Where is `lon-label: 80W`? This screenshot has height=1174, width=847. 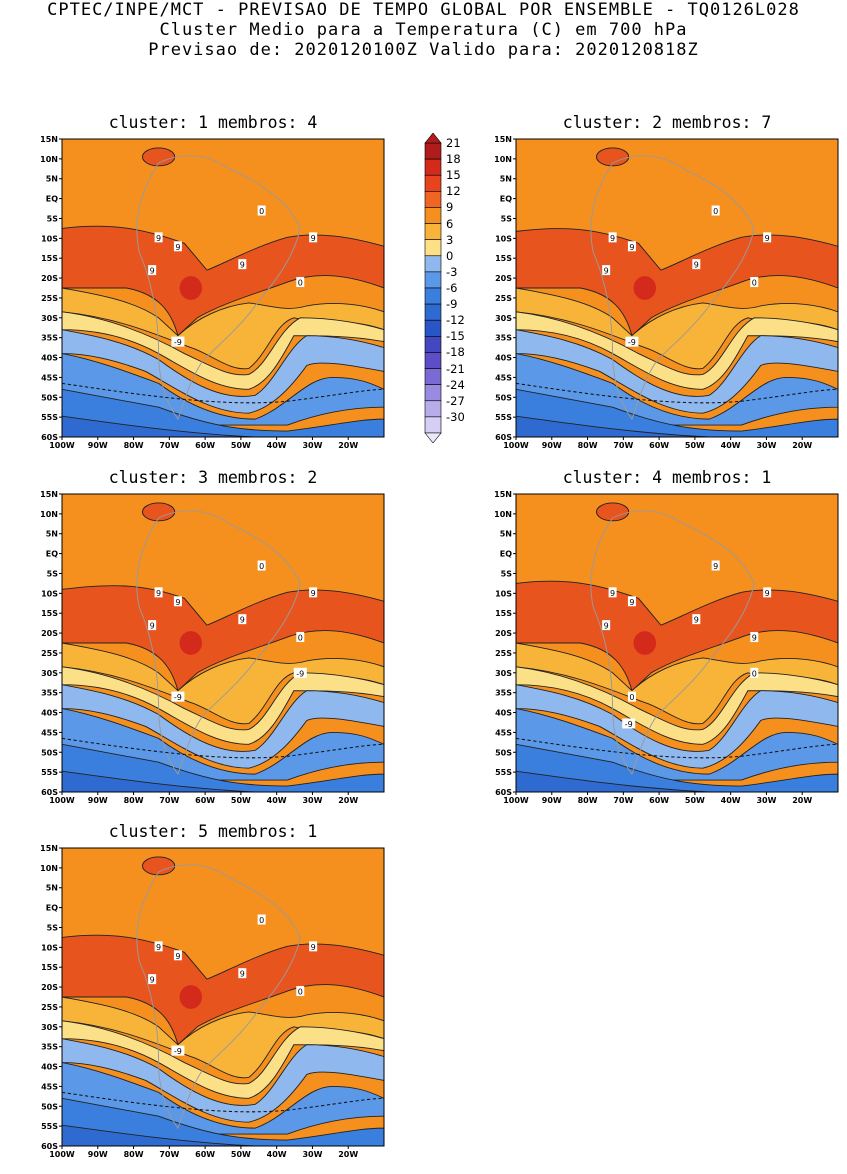
lon-label: 80W is located at coordinates (134, 800).